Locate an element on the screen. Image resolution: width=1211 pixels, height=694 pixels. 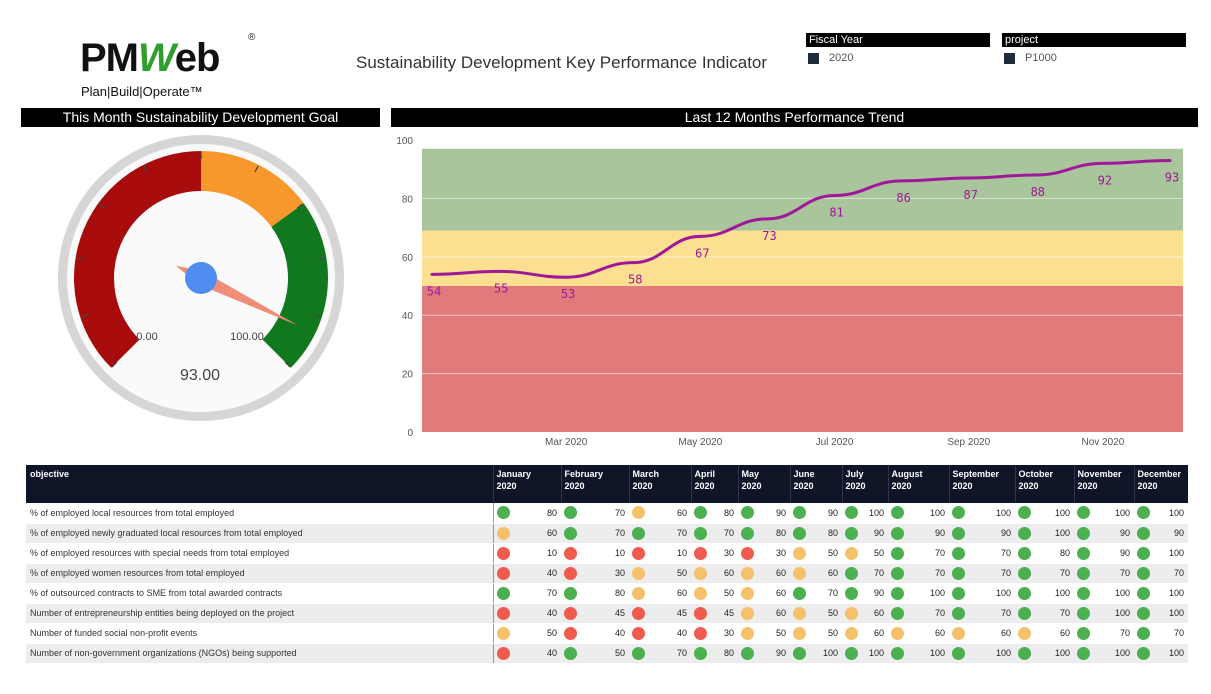
column-header-month: July 2020 is located at coordinates (864, 484).